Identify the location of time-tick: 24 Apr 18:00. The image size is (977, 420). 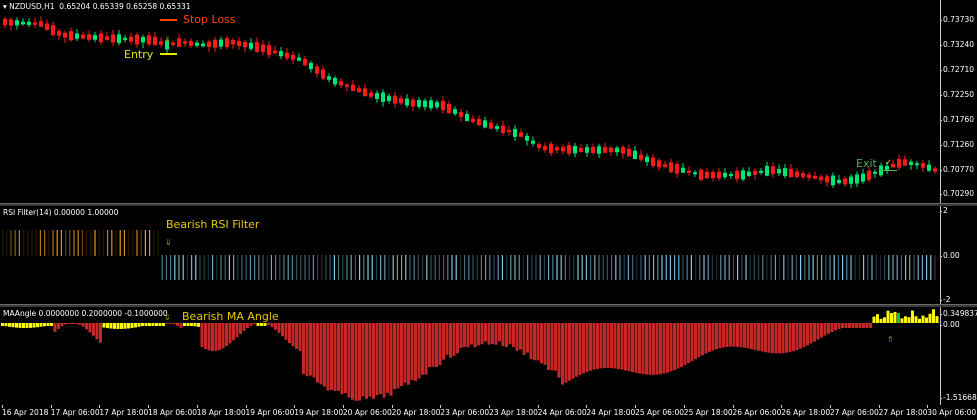
(611, 411).